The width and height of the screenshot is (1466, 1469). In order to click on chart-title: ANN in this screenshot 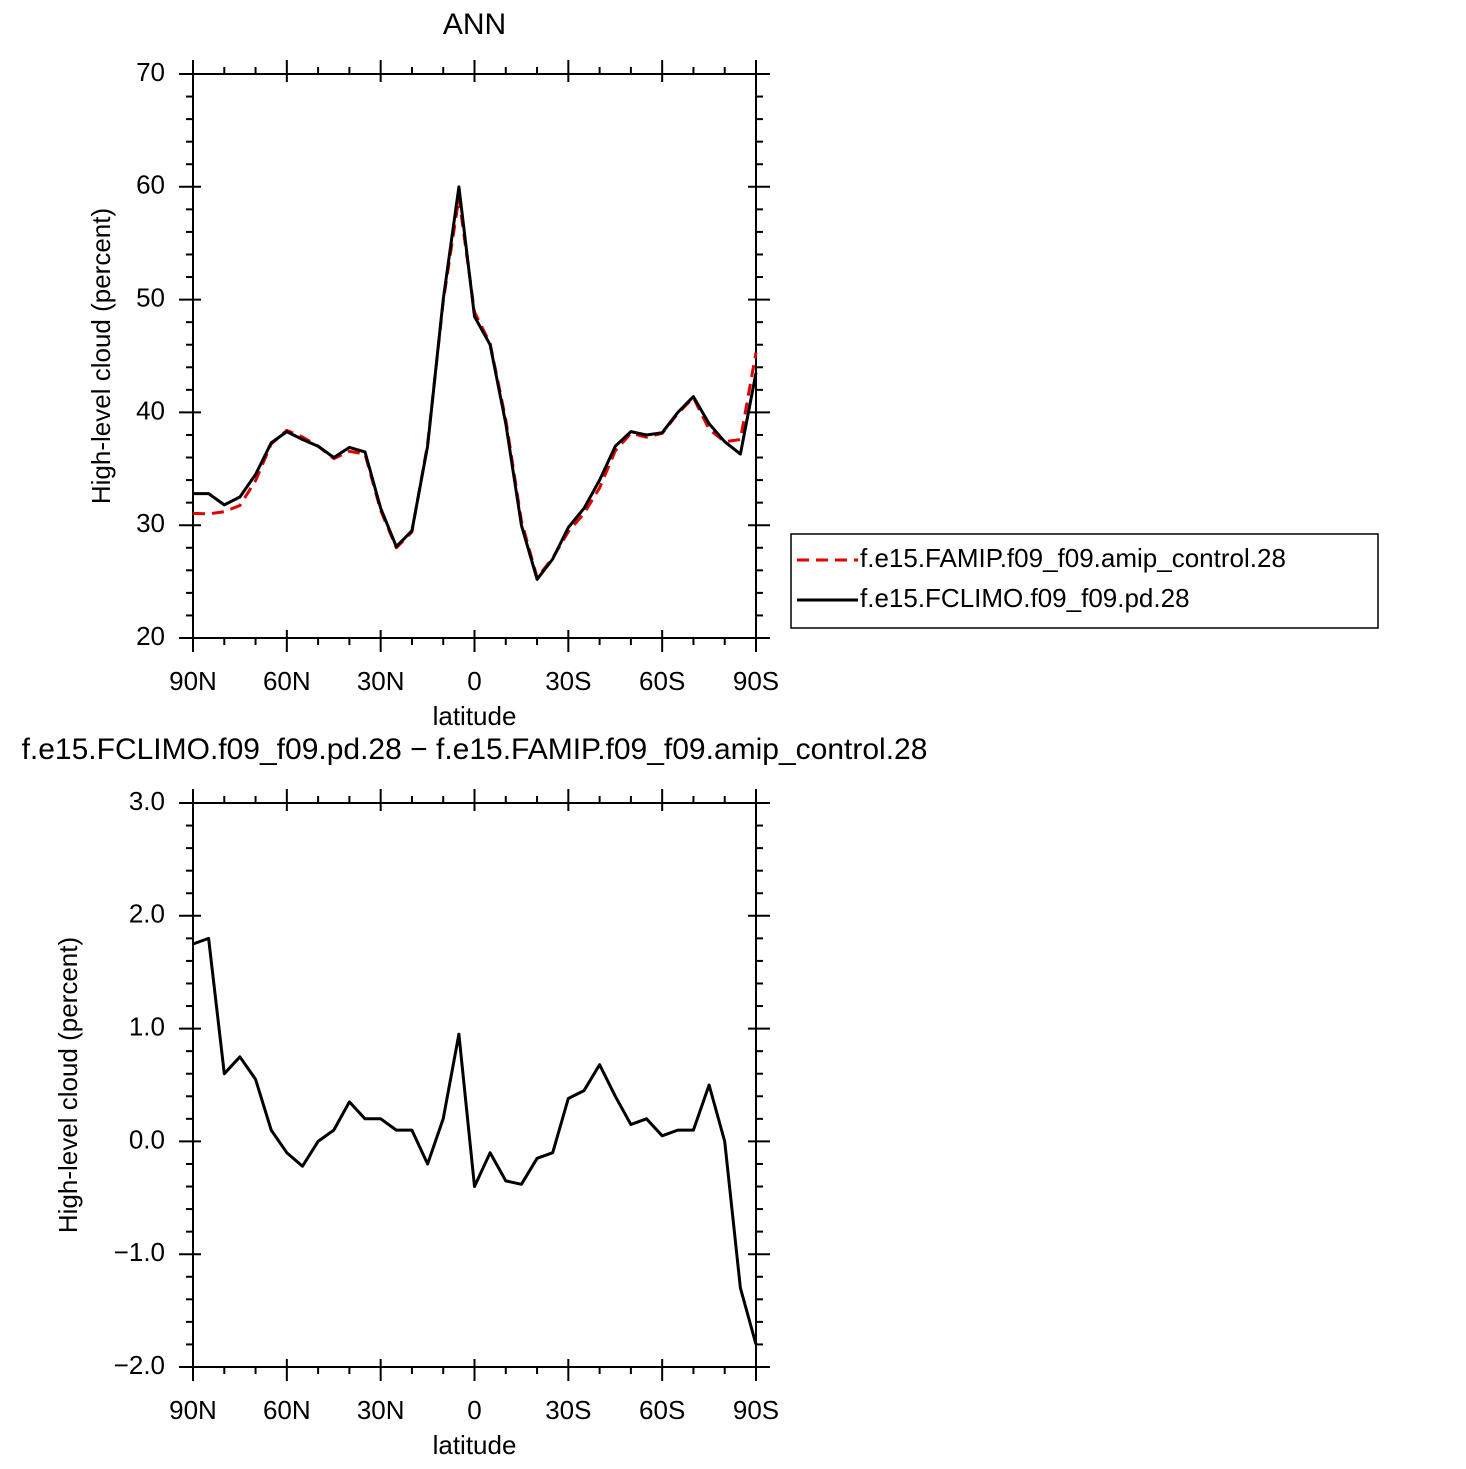, I will do `click(474, 24)`.